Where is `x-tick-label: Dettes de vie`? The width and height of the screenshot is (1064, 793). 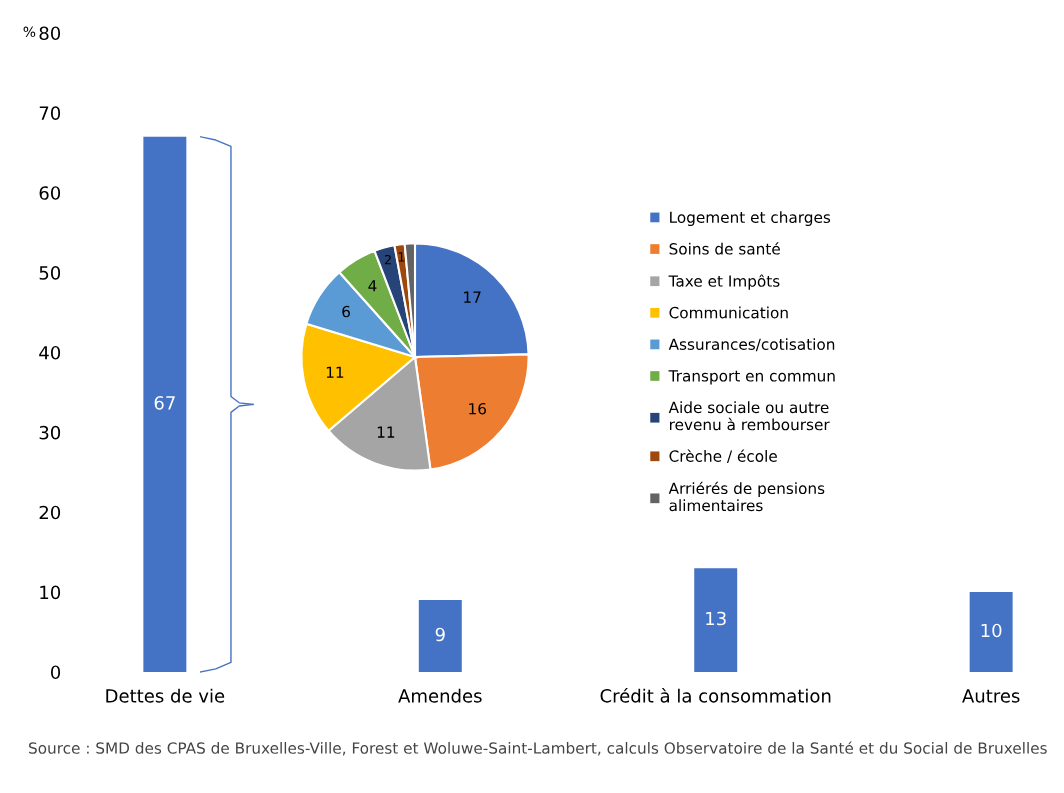 x-tick-label: Dettes de vie is located at coordinates (165, 695).